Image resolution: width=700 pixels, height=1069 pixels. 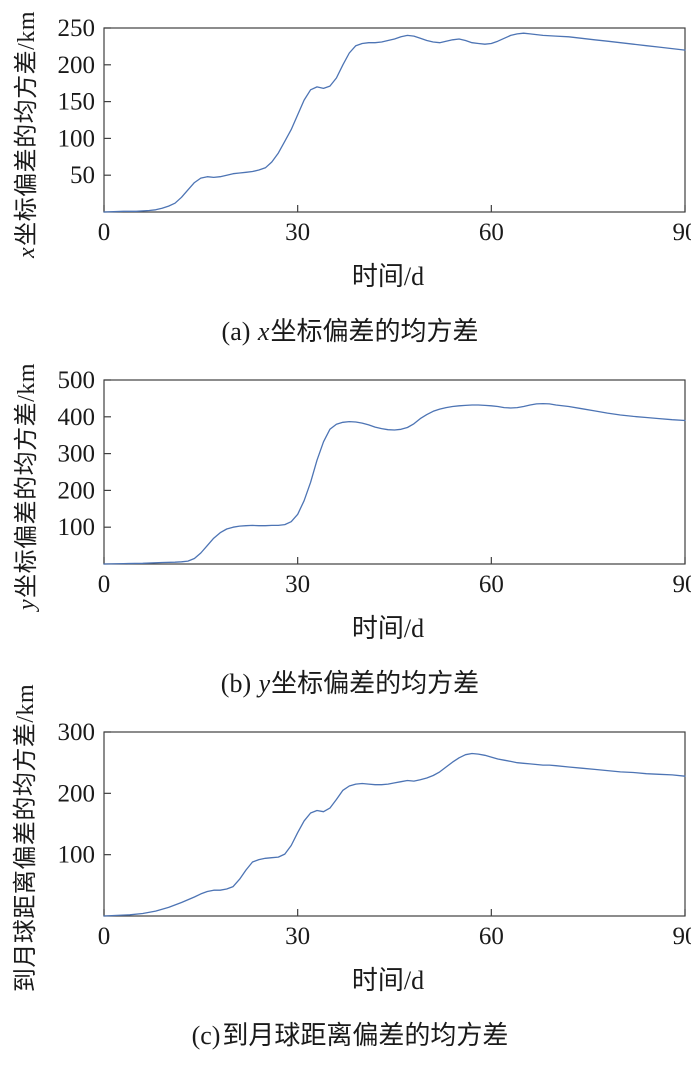 I want to click on chart-c-caption: (c)到月球距离偏差的均方差, so click(x=350, y=1035).